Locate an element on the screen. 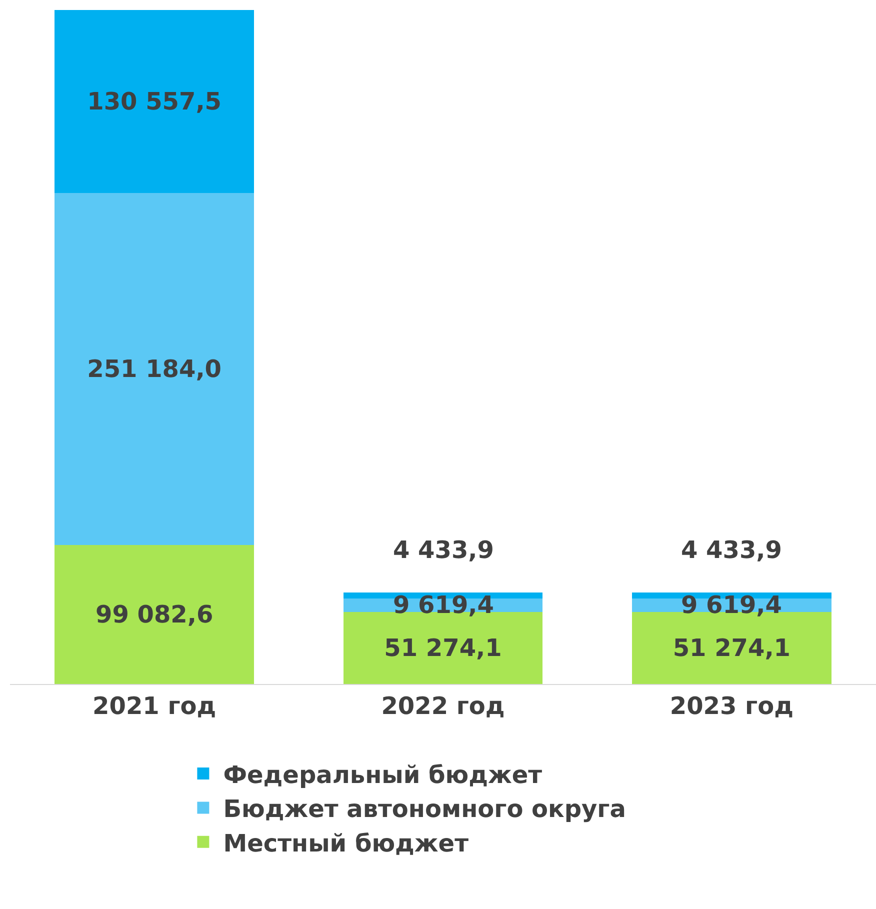 The height and width of the screenshot is (909, 876). x-tick-label: 2023 год is located at coordinates (732, 706).